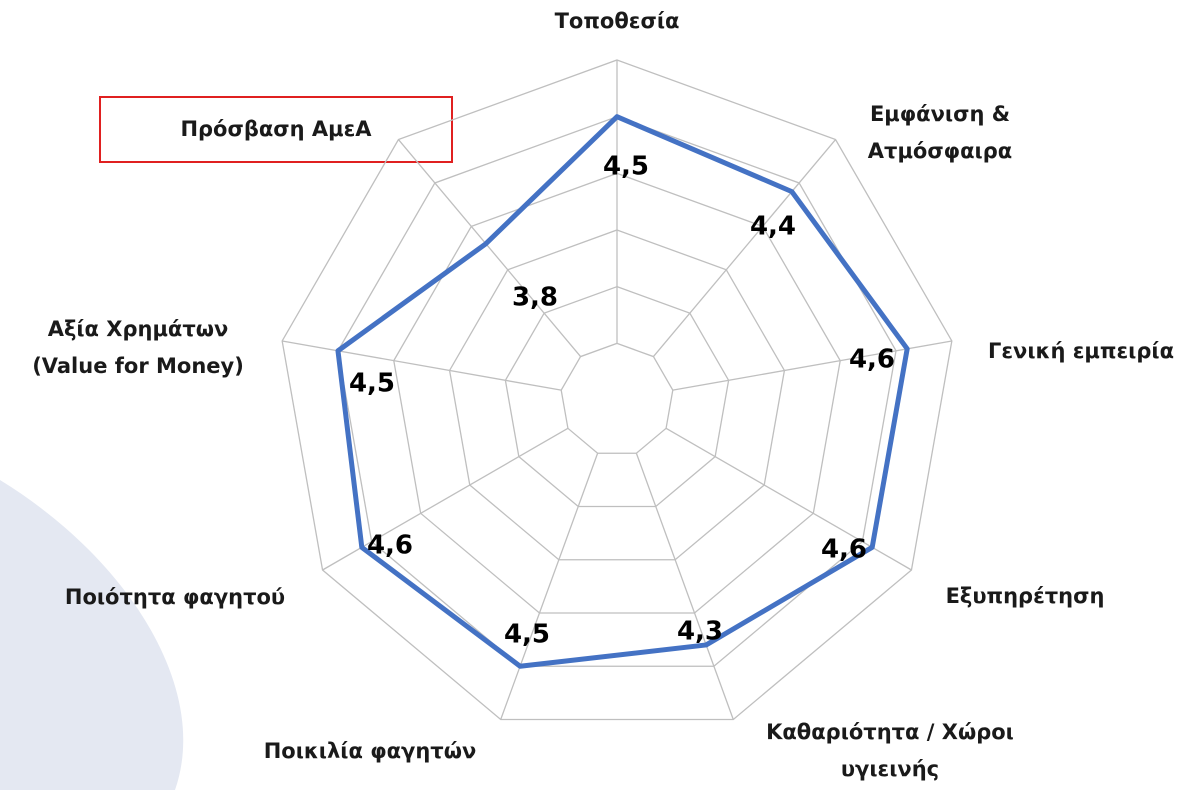 The height and width of the screenshot is (790, 1199). I want to click on axis-label: Γενική εμπειρία, so click(1081, 351).